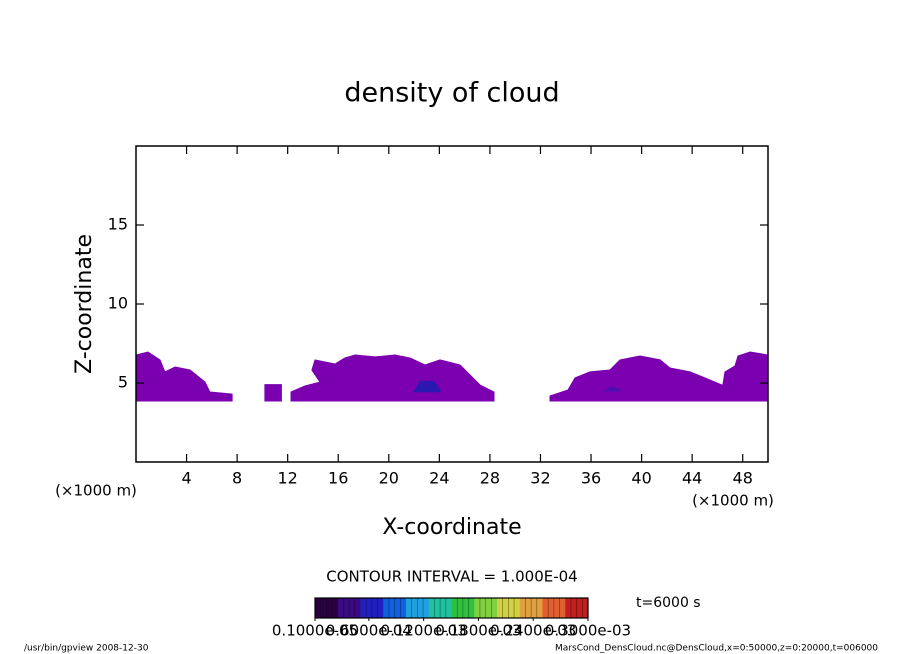 The height and width of the screenshot is (654, 904). Describe the element at coordinates (540, 478) in the screenshot. I see `x-tick-label: 32` at that location.